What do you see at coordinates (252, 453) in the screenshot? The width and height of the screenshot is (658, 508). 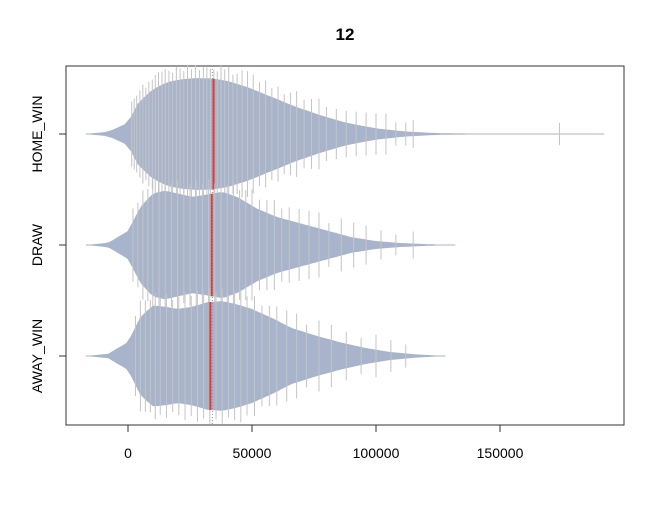 I see `x-tick-label: 50000` at bounding box center [252, 453].